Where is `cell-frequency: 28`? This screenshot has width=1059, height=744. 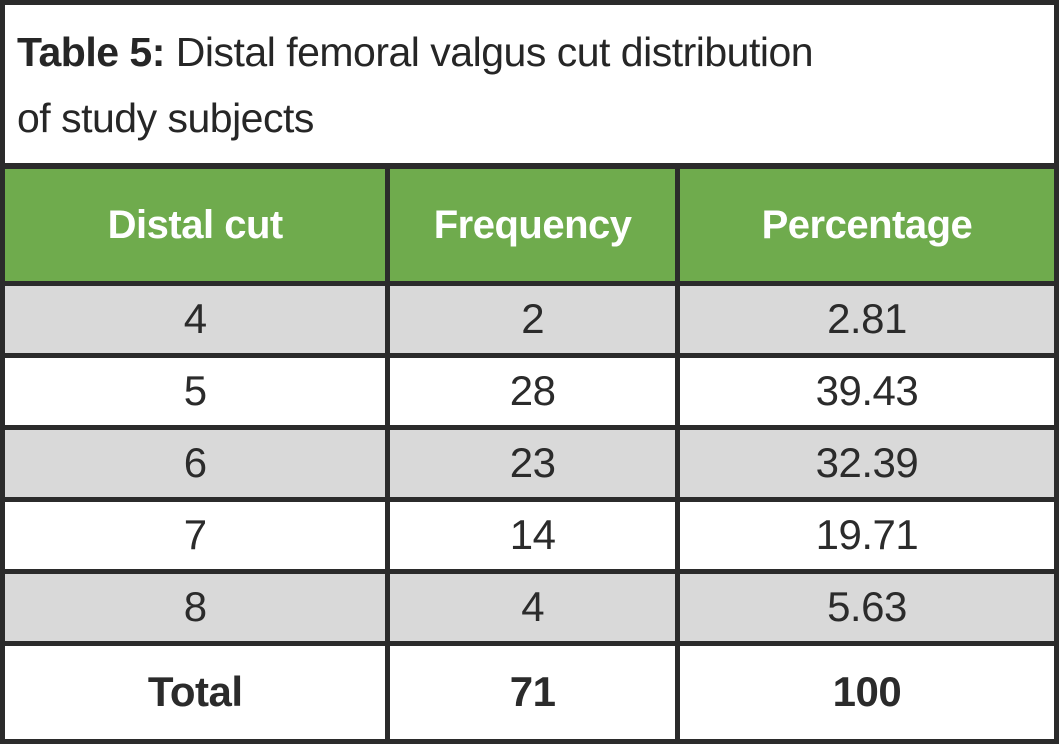
cell-frequency: 28 is located at coordinates (532, 391).